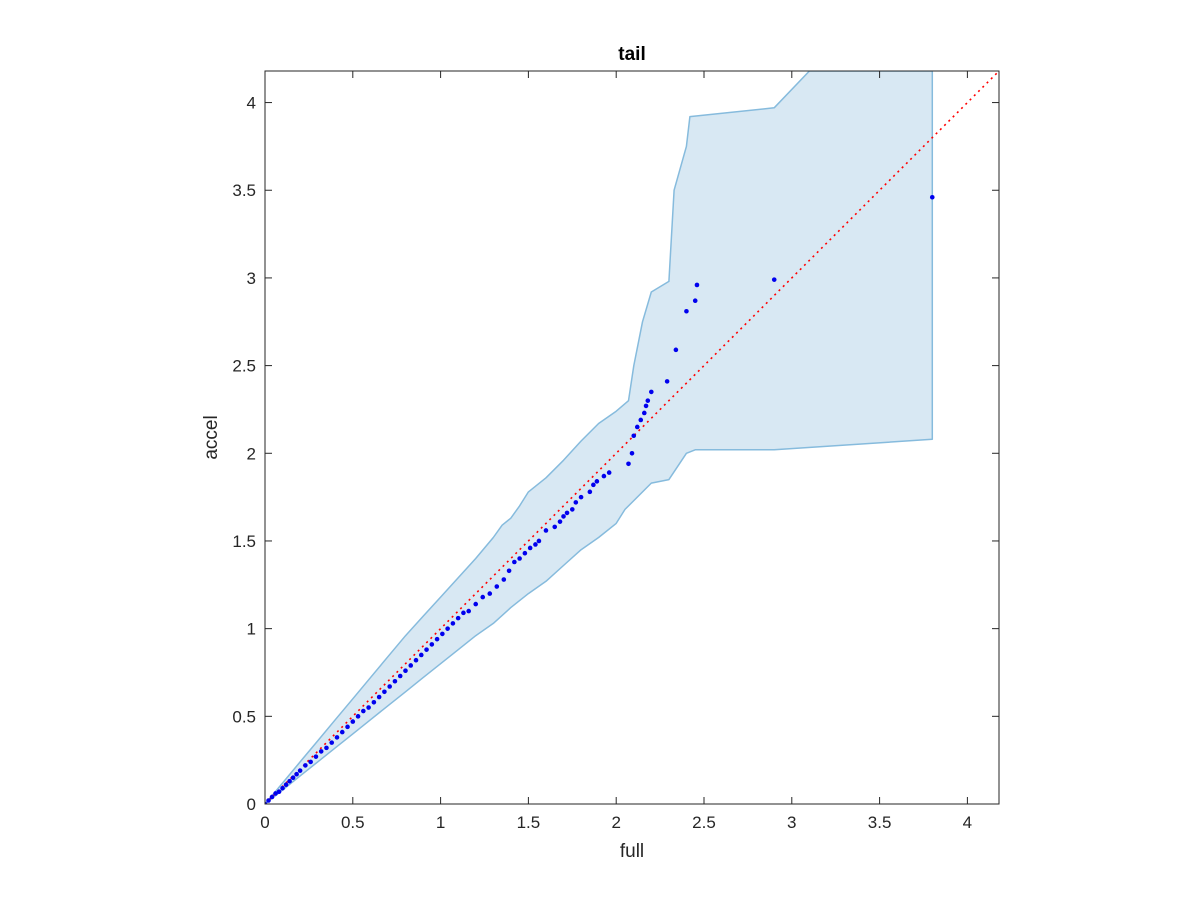 This screenshot has height=900, width=1200. I want to click on y-tick-label: 1, so click(251, 629).